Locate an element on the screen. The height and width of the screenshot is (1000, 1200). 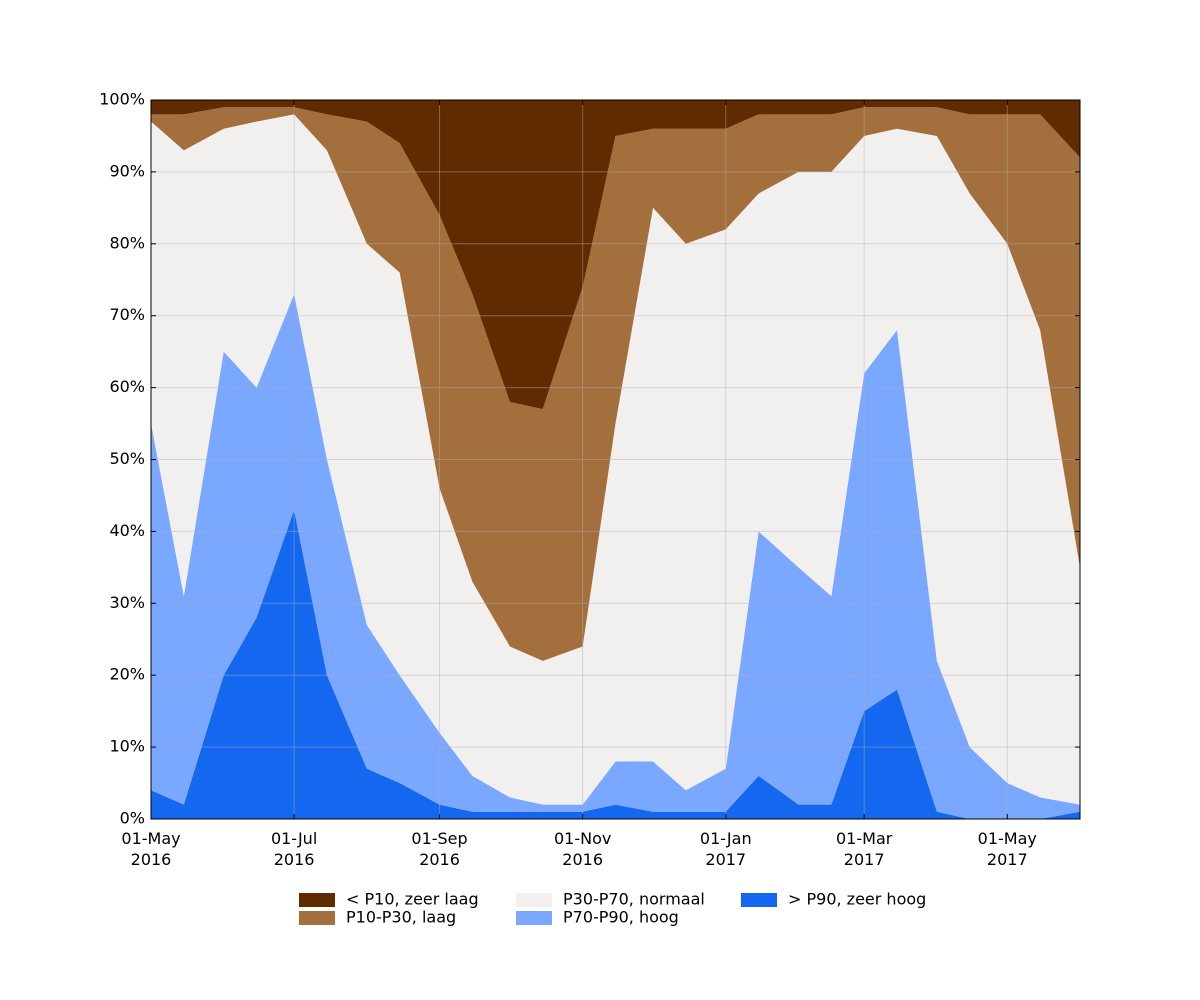
y-tick-label: 40% is located at coordinates (127, 530).